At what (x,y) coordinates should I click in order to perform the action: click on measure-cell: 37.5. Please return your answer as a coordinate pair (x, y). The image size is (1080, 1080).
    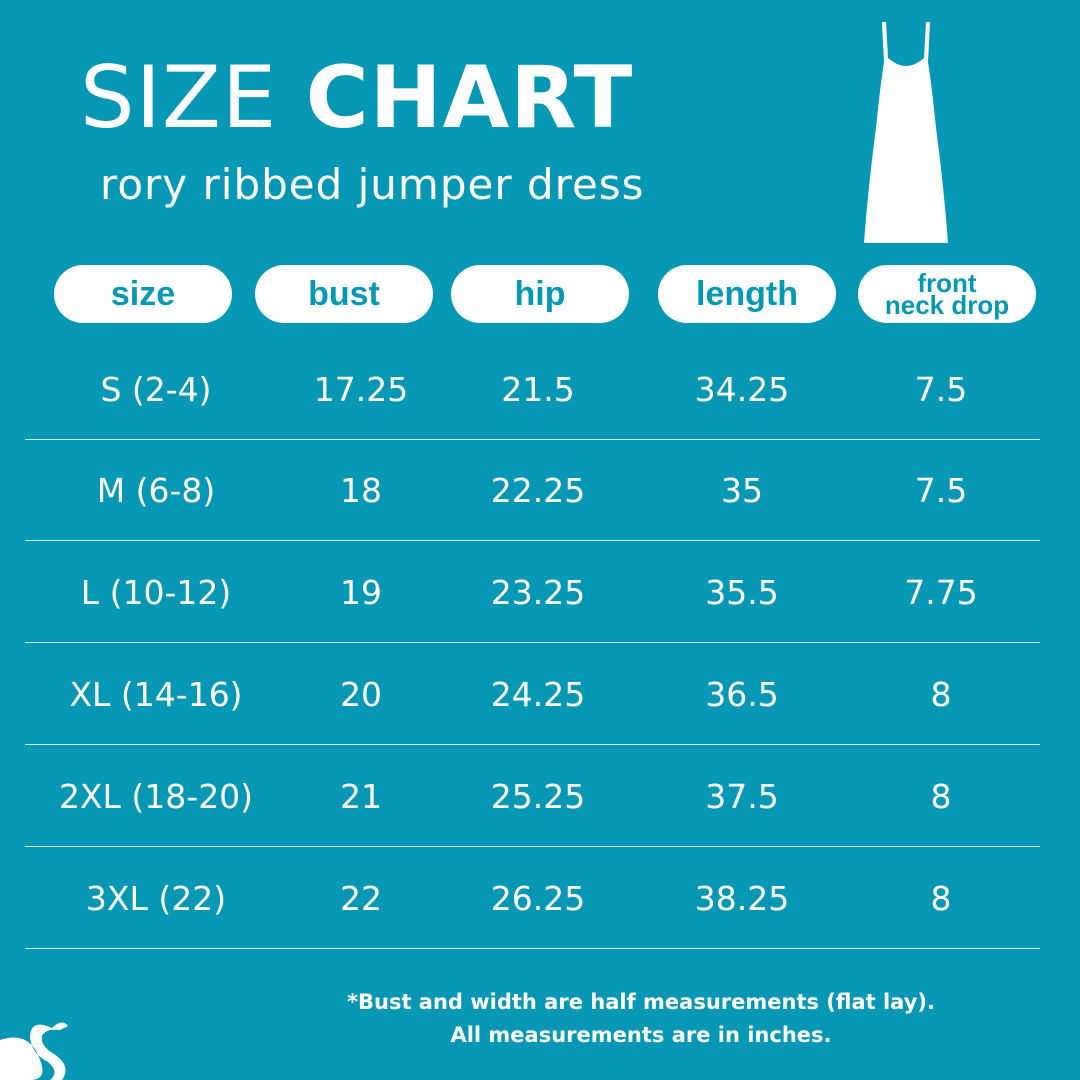
    Looking at the image, I should click on (742, 796).